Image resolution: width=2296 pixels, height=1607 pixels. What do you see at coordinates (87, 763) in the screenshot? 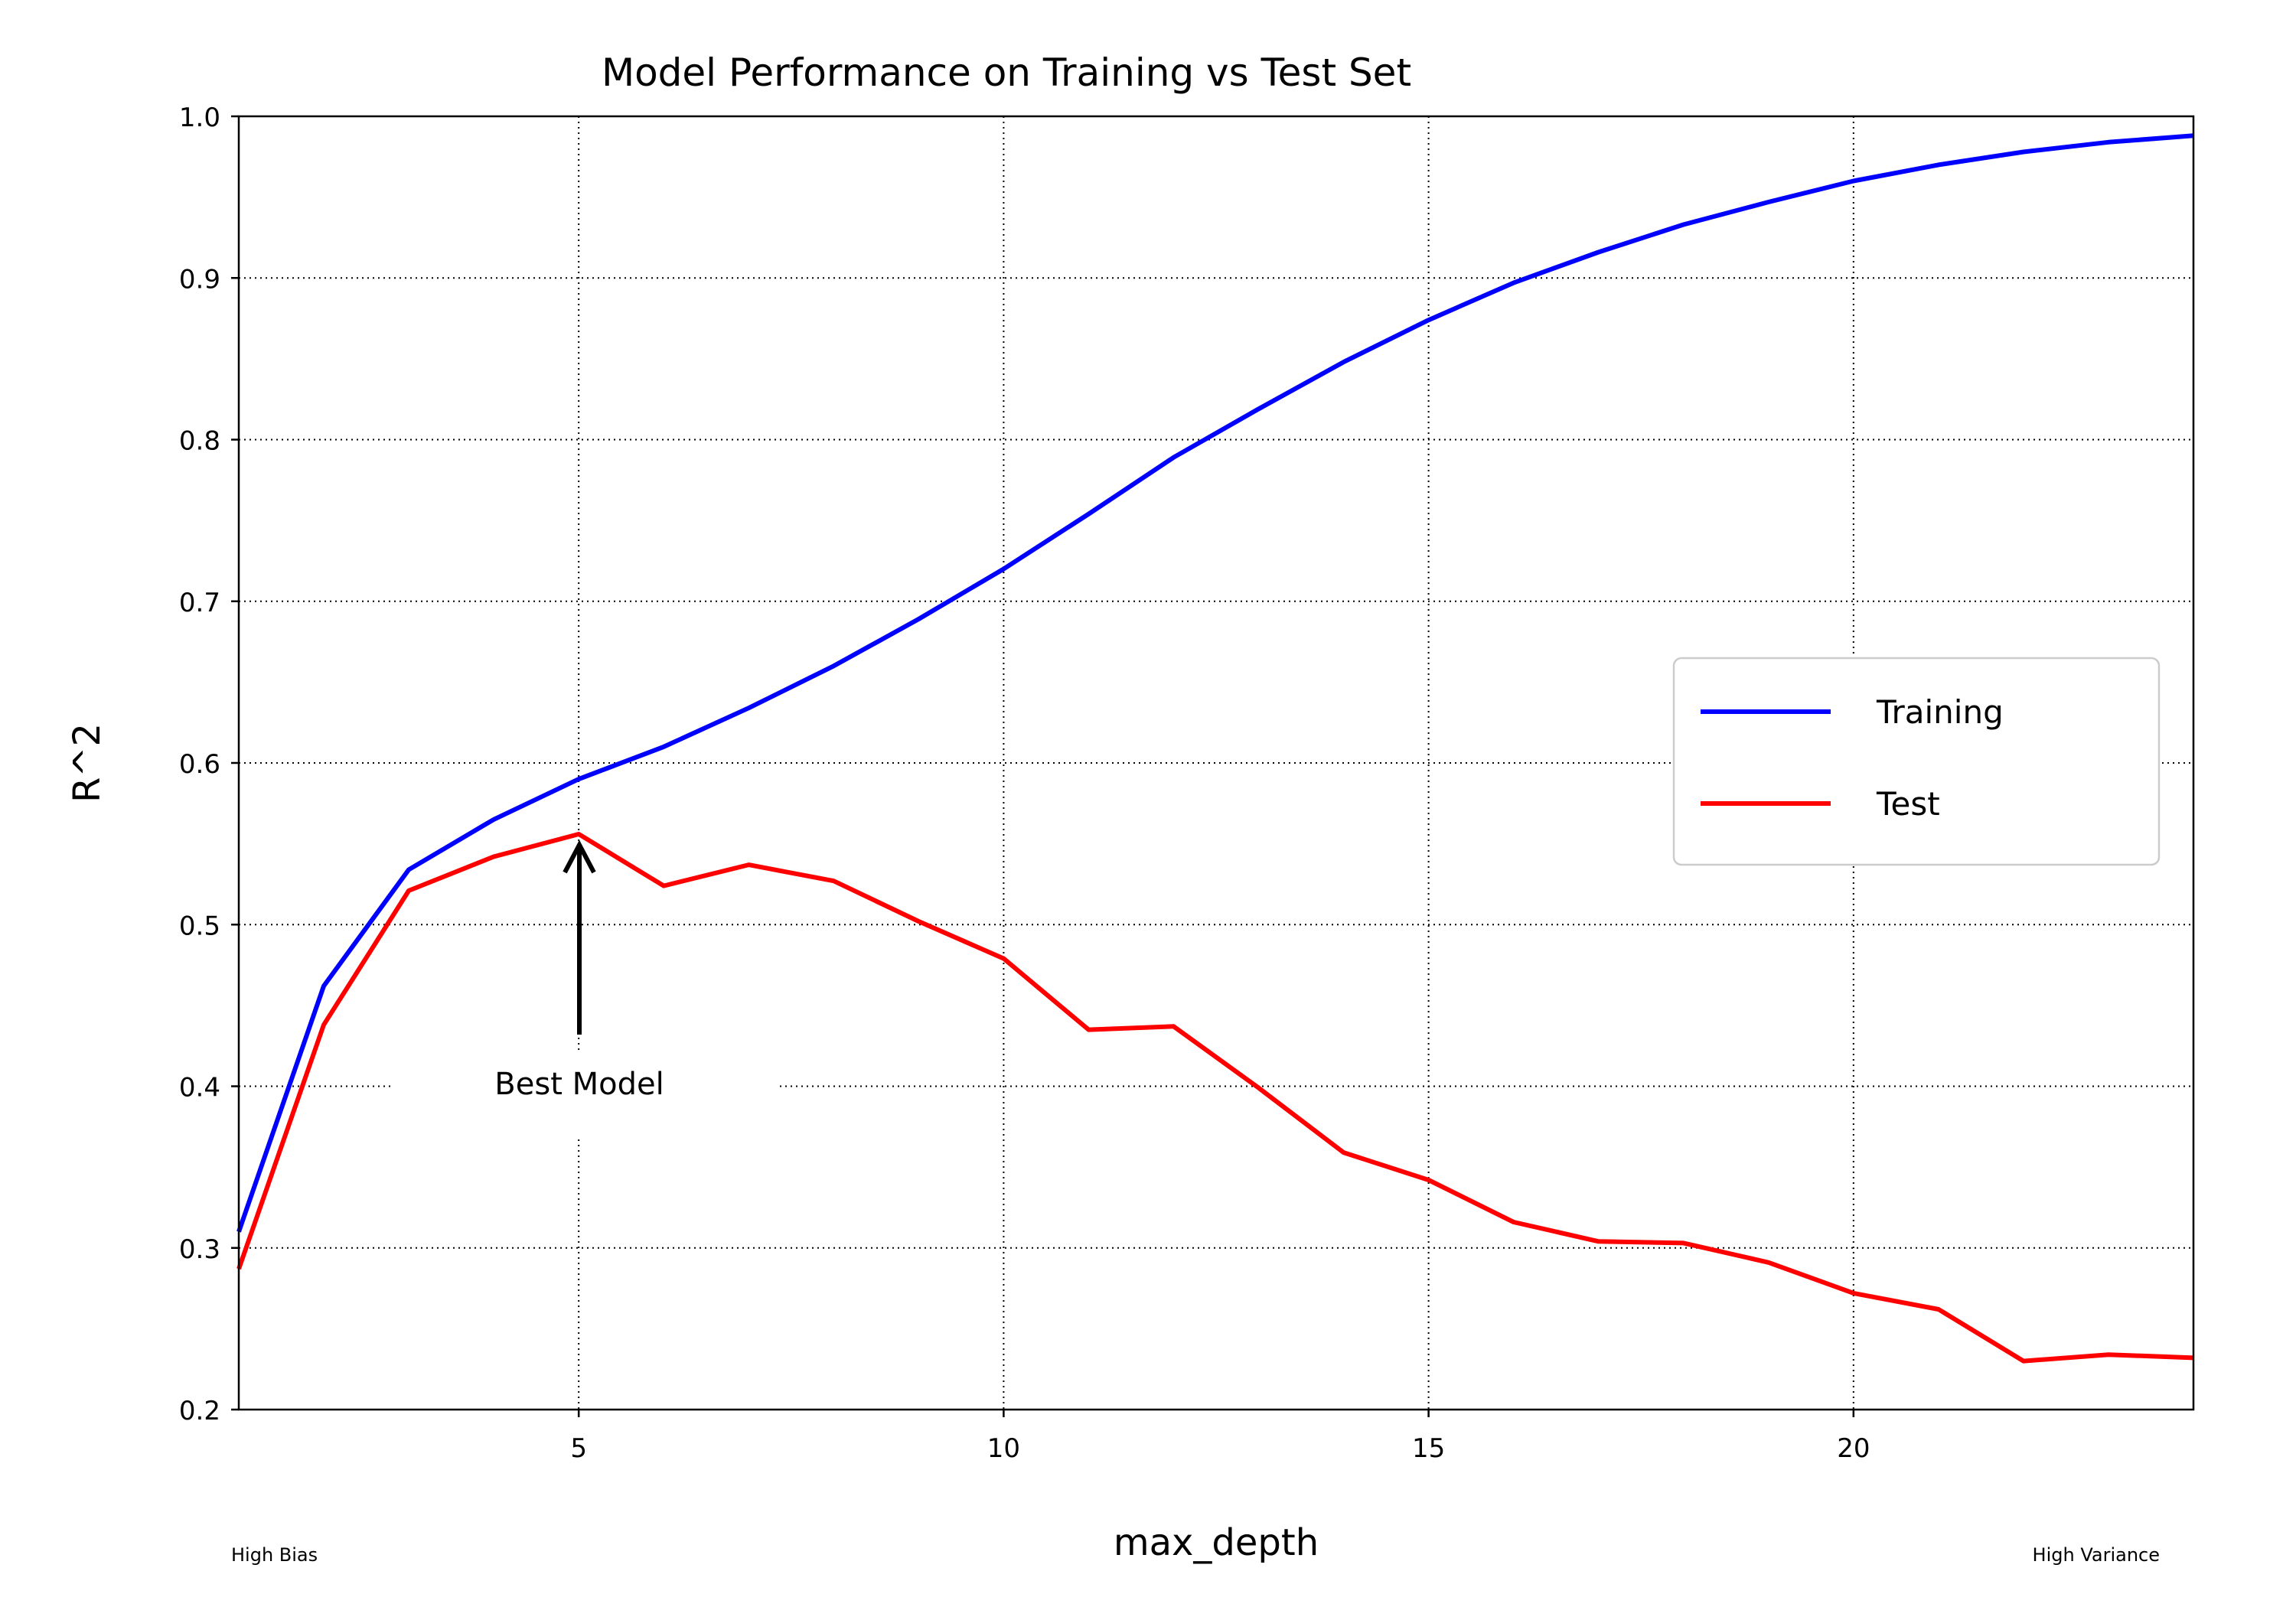
I see `y-axis-title: R^2` at bounding box center [87, 763].